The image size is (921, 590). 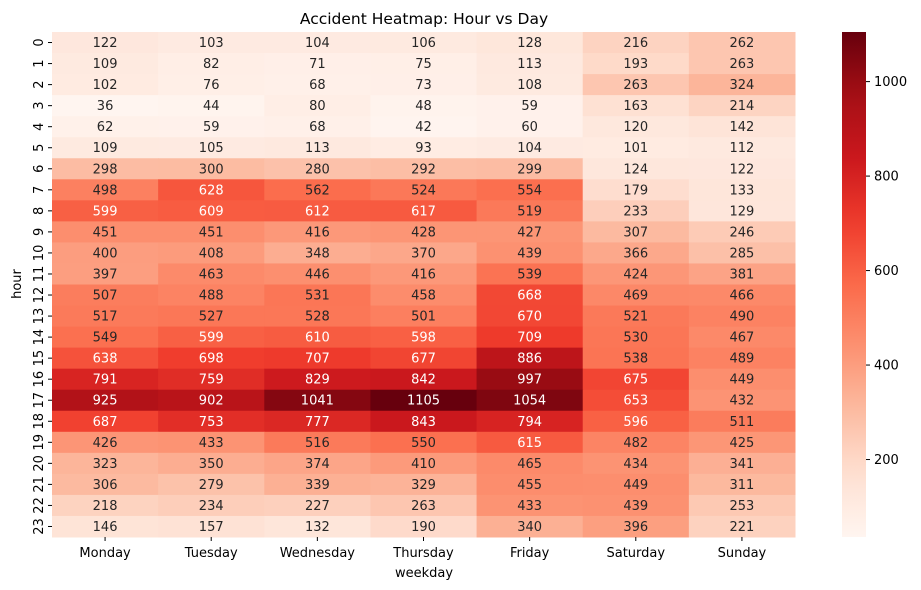 I want to click on cell-value-label: 103, so click(x=211, y=43).